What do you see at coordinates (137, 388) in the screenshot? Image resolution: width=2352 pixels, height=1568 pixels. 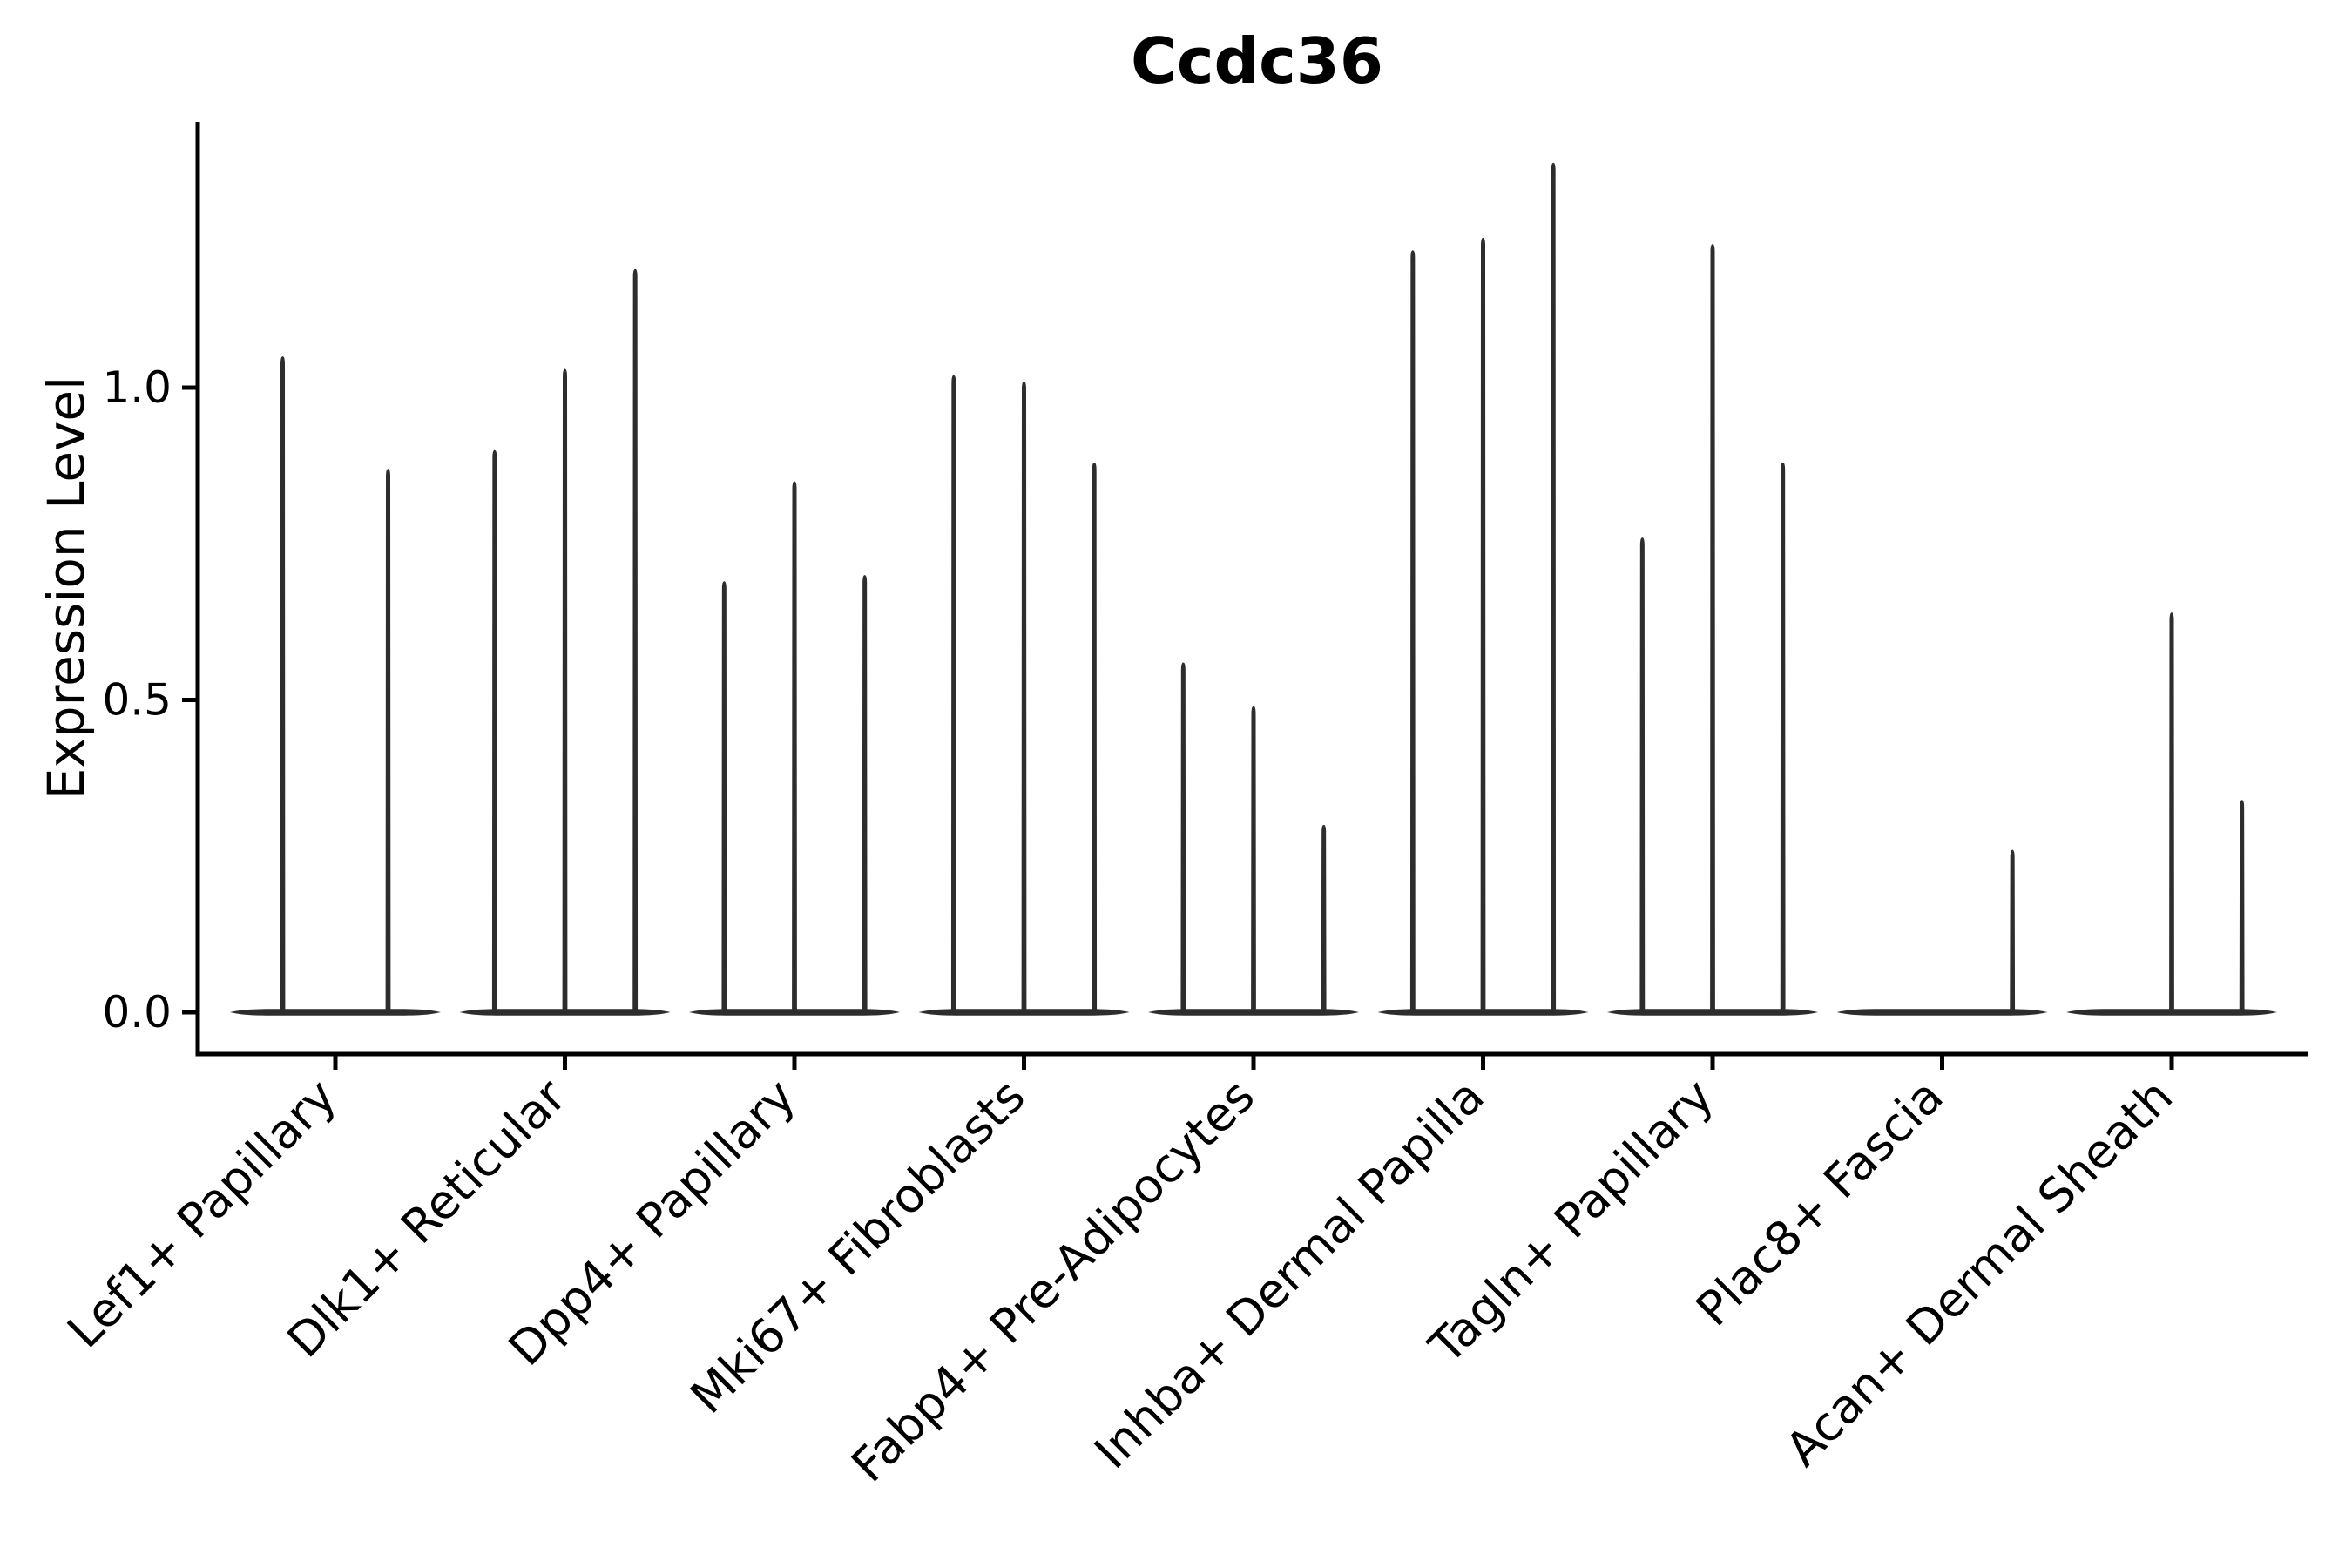 I see `y-tick-label: 1.0` at bounding box center [137, 388].